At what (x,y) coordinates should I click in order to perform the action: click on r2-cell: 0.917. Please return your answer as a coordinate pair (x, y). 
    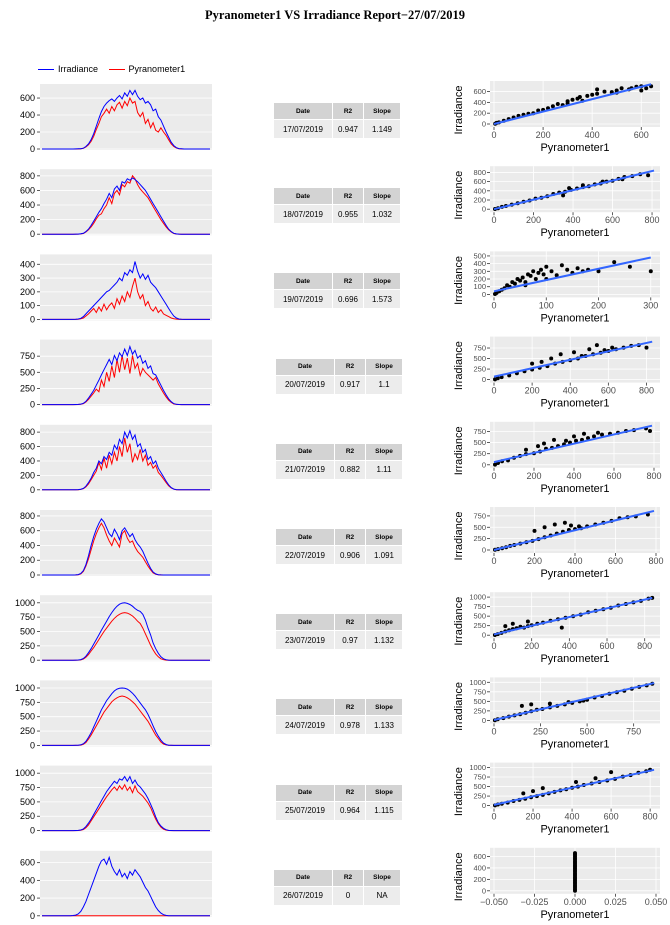
    Looking at the image, I should click on (350, 384).